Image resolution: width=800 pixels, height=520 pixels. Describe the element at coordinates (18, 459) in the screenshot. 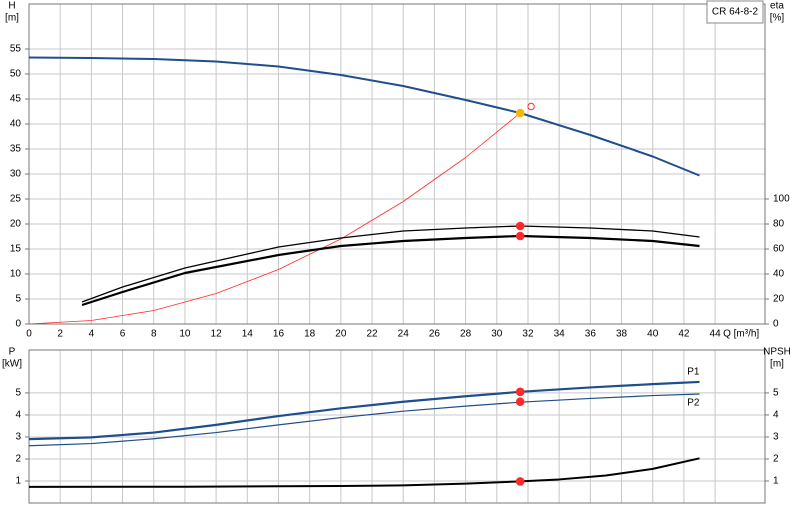

I see `y-tick-label: 2` at that location.